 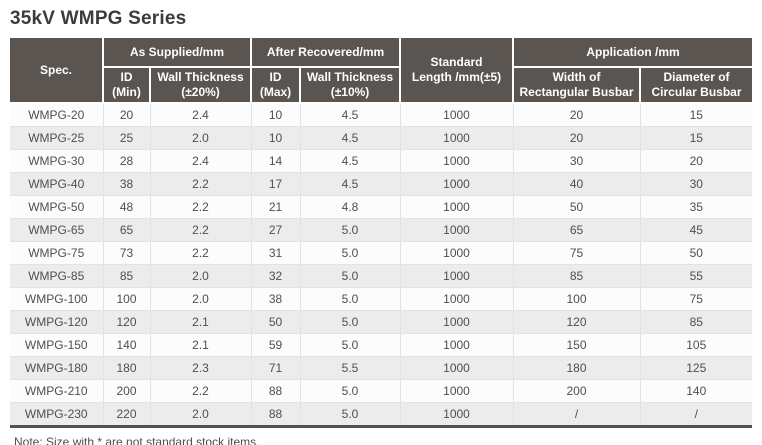 What do you see at coordinates (381, 253) in the screenshot?
I see `table-row: WMPG-75 73 2.2 31 5.0 1000 75 50` at bounding box center [381, 253].